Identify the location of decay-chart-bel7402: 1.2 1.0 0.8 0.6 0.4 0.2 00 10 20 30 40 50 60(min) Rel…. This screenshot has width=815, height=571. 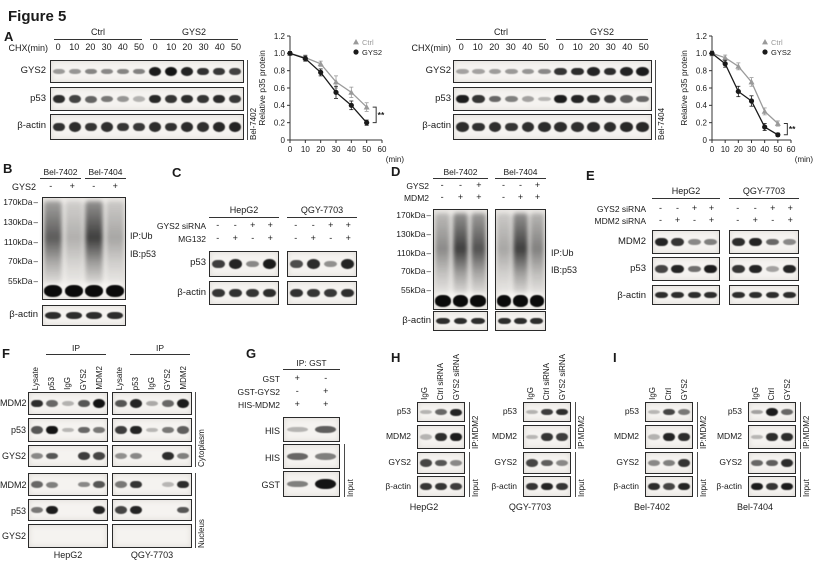
(331, 98).